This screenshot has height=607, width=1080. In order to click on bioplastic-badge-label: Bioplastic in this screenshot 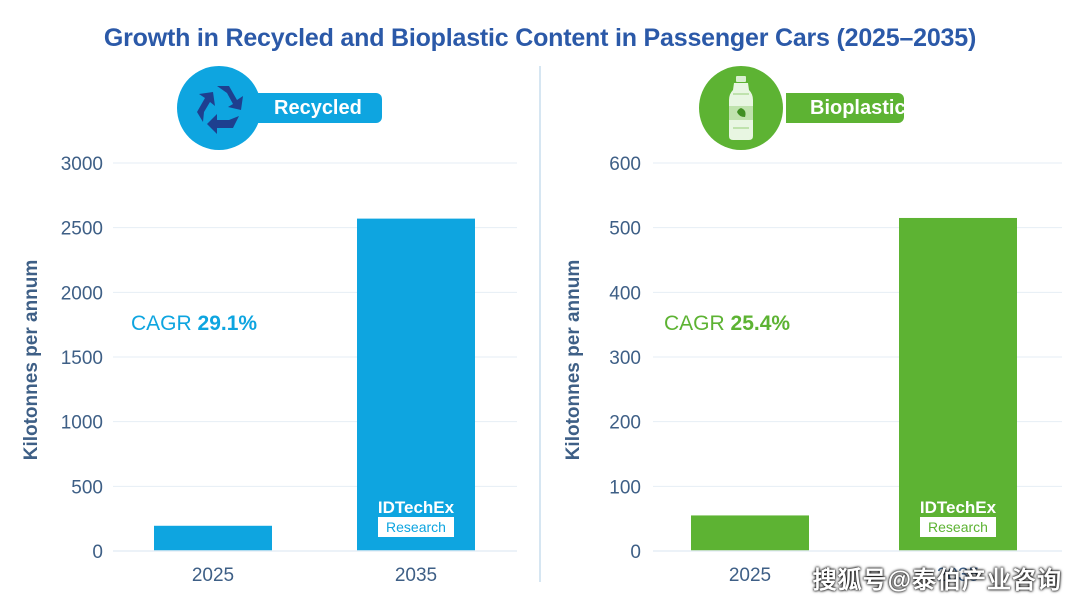, I will do `click(858, 108)`.